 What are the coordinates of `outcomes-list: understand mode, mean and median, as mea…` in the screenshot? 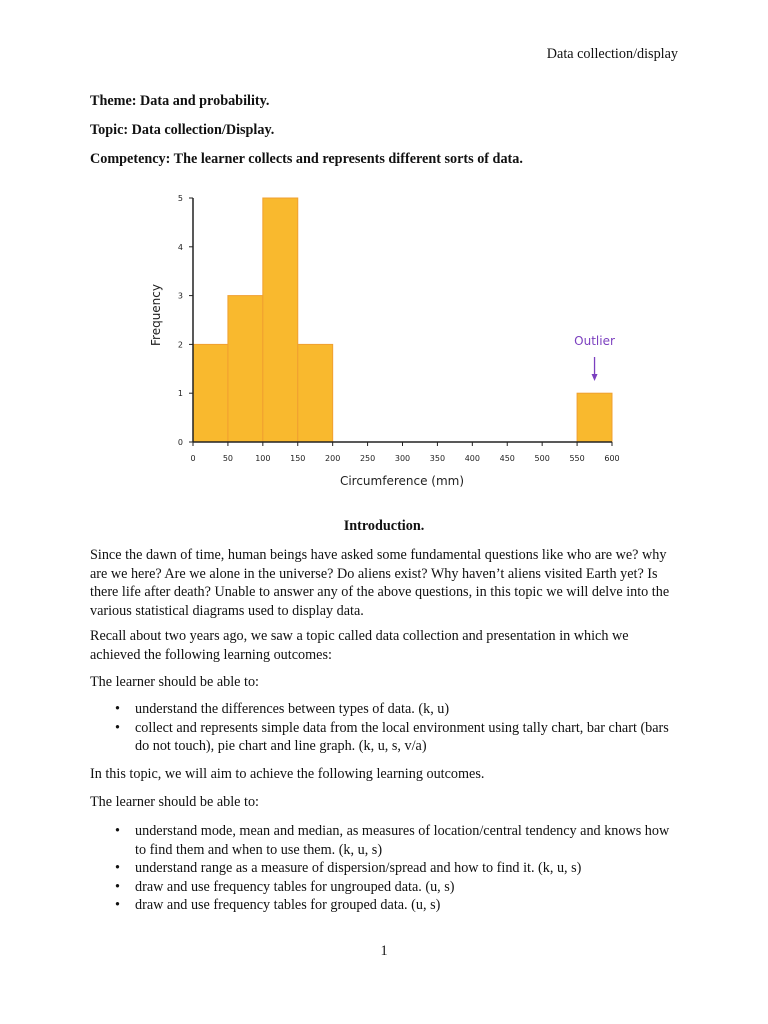 It's located at (385, 868).